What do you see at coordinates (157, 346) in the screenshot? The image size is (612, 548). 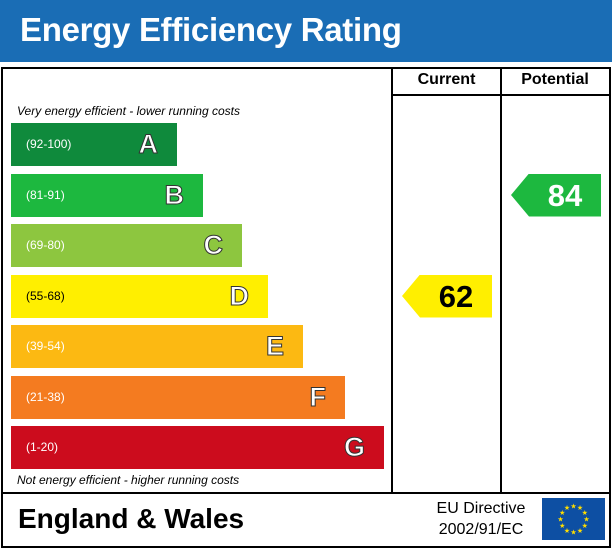 I see `rating-band-e: (39-54) E` at bounding box center [157, 346].